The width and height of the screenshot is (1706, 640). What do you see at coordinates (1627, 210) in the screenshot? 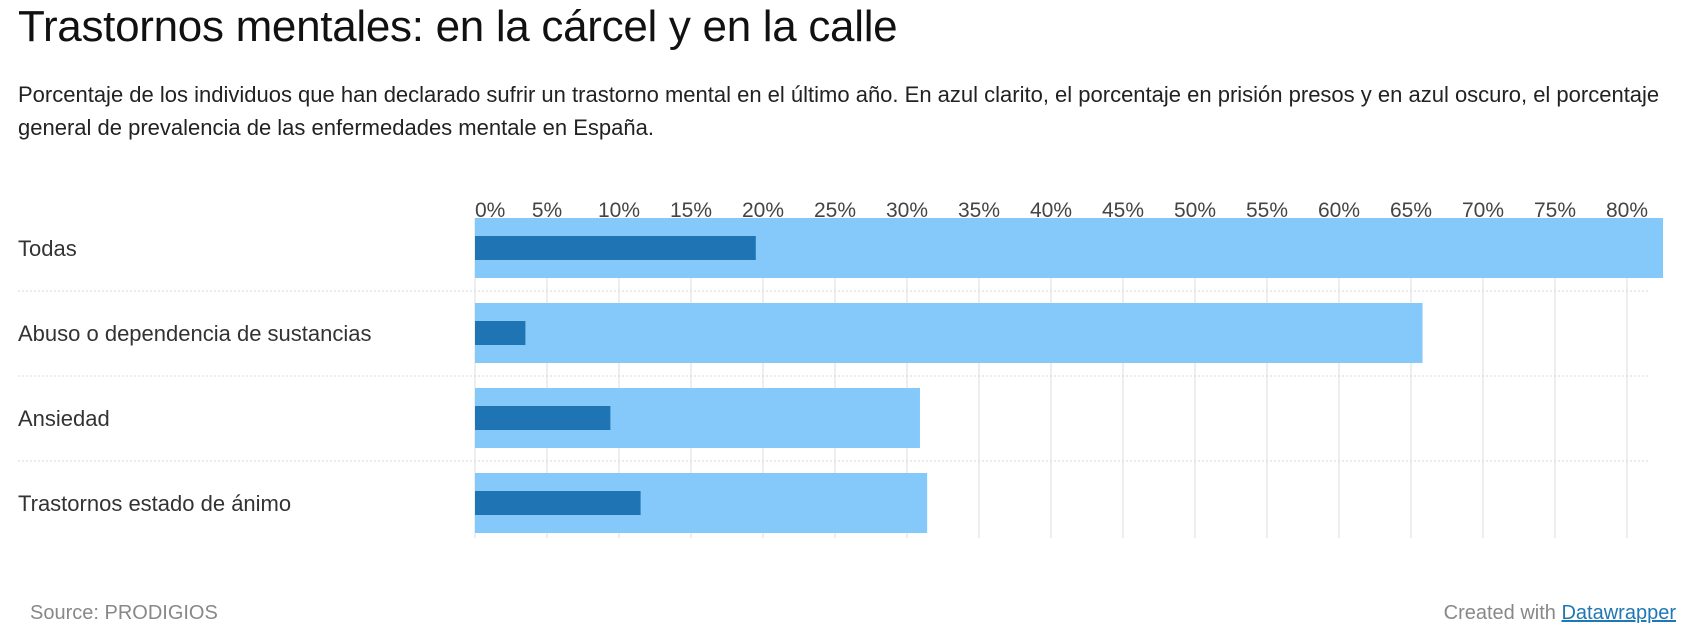
I see `x-tick-label: 80%` at bounding box center [1627, 210].